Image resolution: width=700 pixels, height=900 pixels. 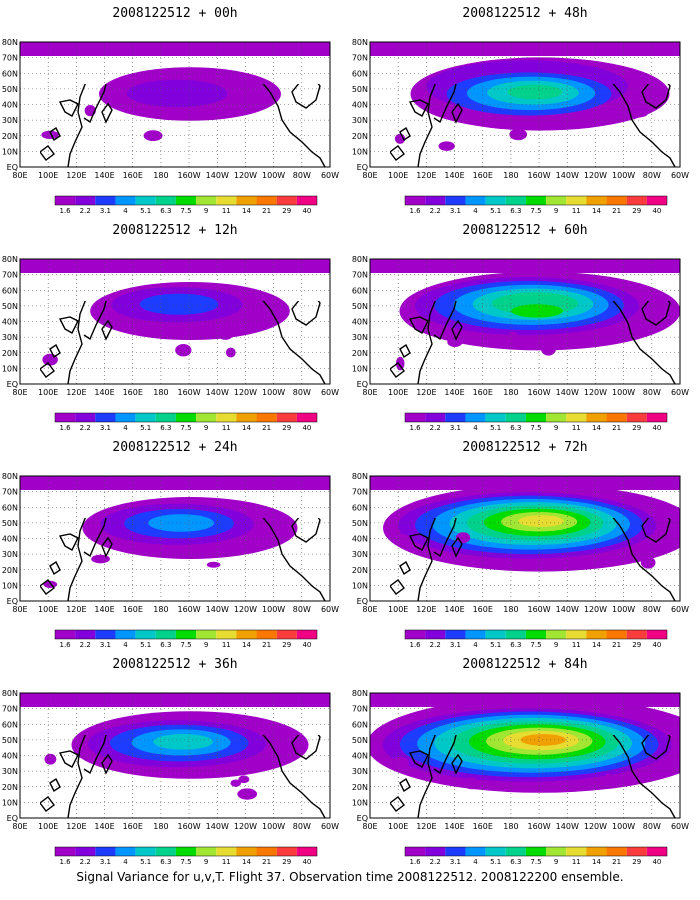 What do you see at coordinates (10, 585) in the screenshot?
I see `lat-tick-label: 10N` at bounding box center [10, 585].